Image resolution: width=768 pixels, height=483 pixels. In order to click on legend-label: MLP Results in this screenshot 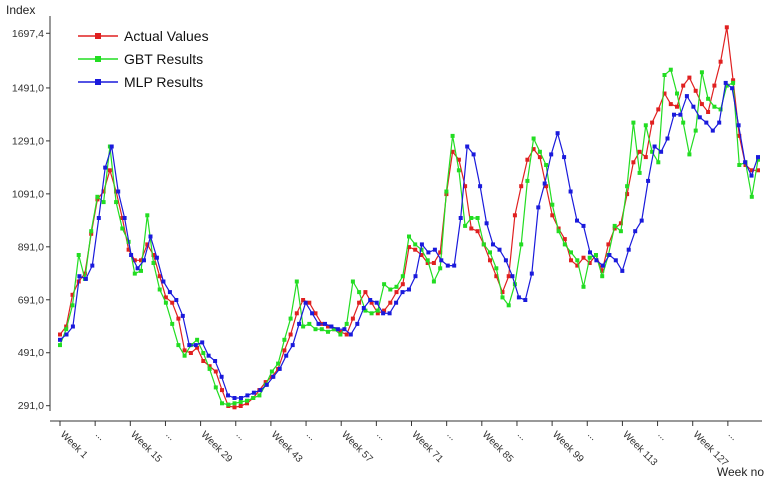, I will do `click(163, 82)`.